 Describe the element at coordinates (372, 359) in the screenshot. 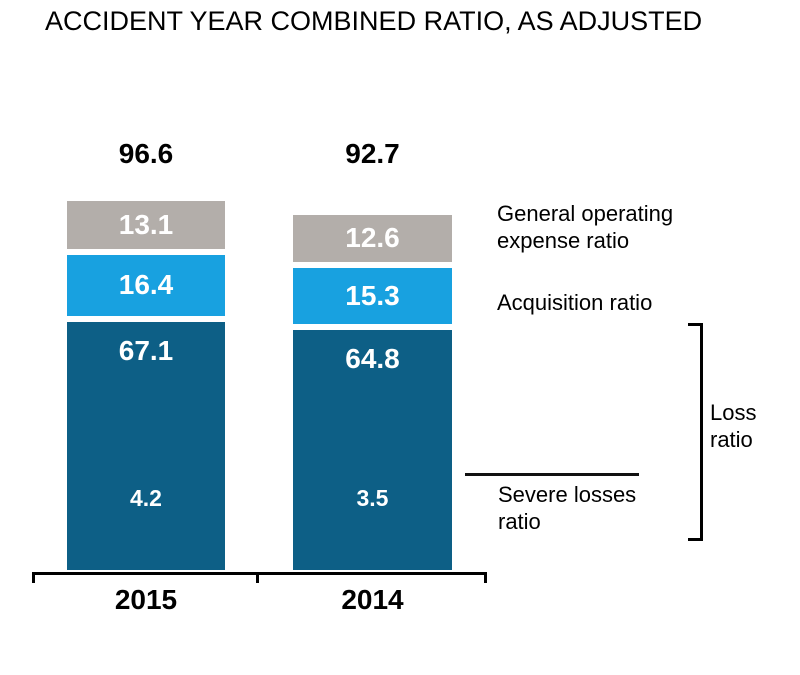

I see `loss-ratio-value-label: 64.8` at that location.